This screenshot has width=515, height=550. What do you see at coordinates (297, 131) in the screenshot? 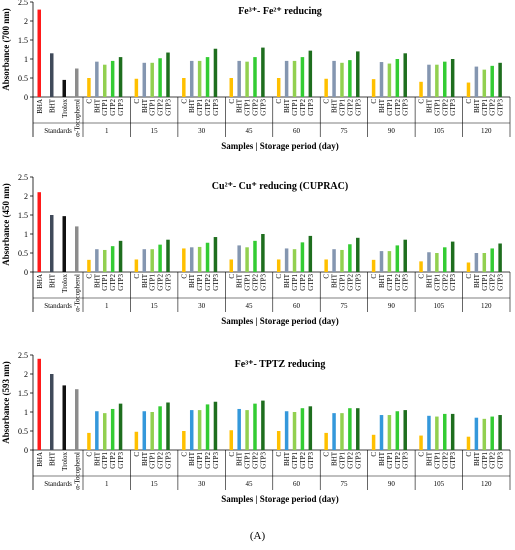
I see `storage-day-label: 60` at bounding box center [297, 131].